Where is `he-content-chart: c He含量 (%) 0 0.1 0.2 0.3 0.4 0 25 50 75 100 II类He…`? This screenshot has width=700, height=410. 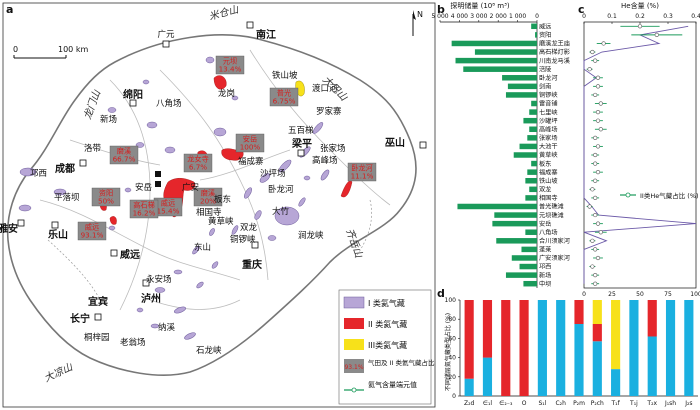 he-content-chart: c He含量 (%) 0 0.1 0.2 0.3 0.4 0 25 50 75 100 II类He… is located at coordinates (639, 149).